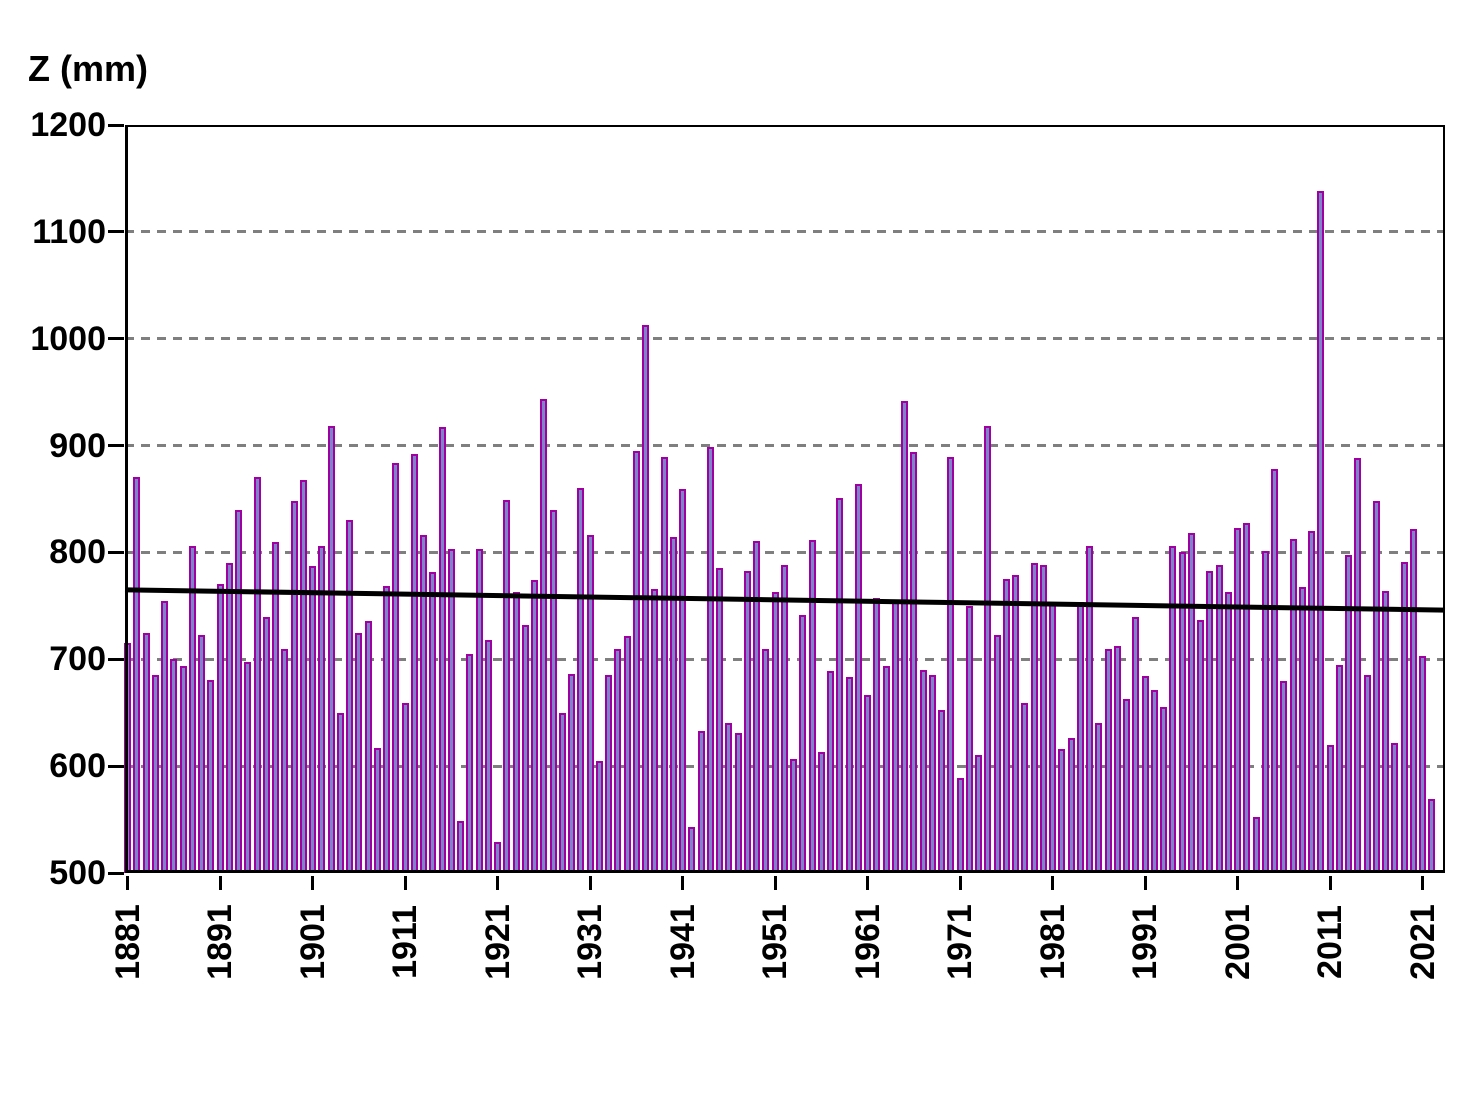 Image resolution: width=1457 pixels, height=1103 pixels. What do you see at coordinates (812, 706) in the screenshot?
I see `bar-1955` at bounding box center [812, 706].